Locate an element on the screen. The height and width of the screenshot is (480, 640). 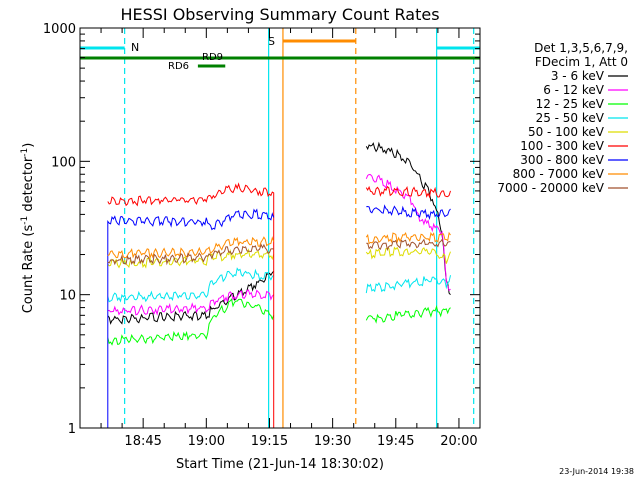
rd6-label: RD6 is located at coordinates (178, 66).